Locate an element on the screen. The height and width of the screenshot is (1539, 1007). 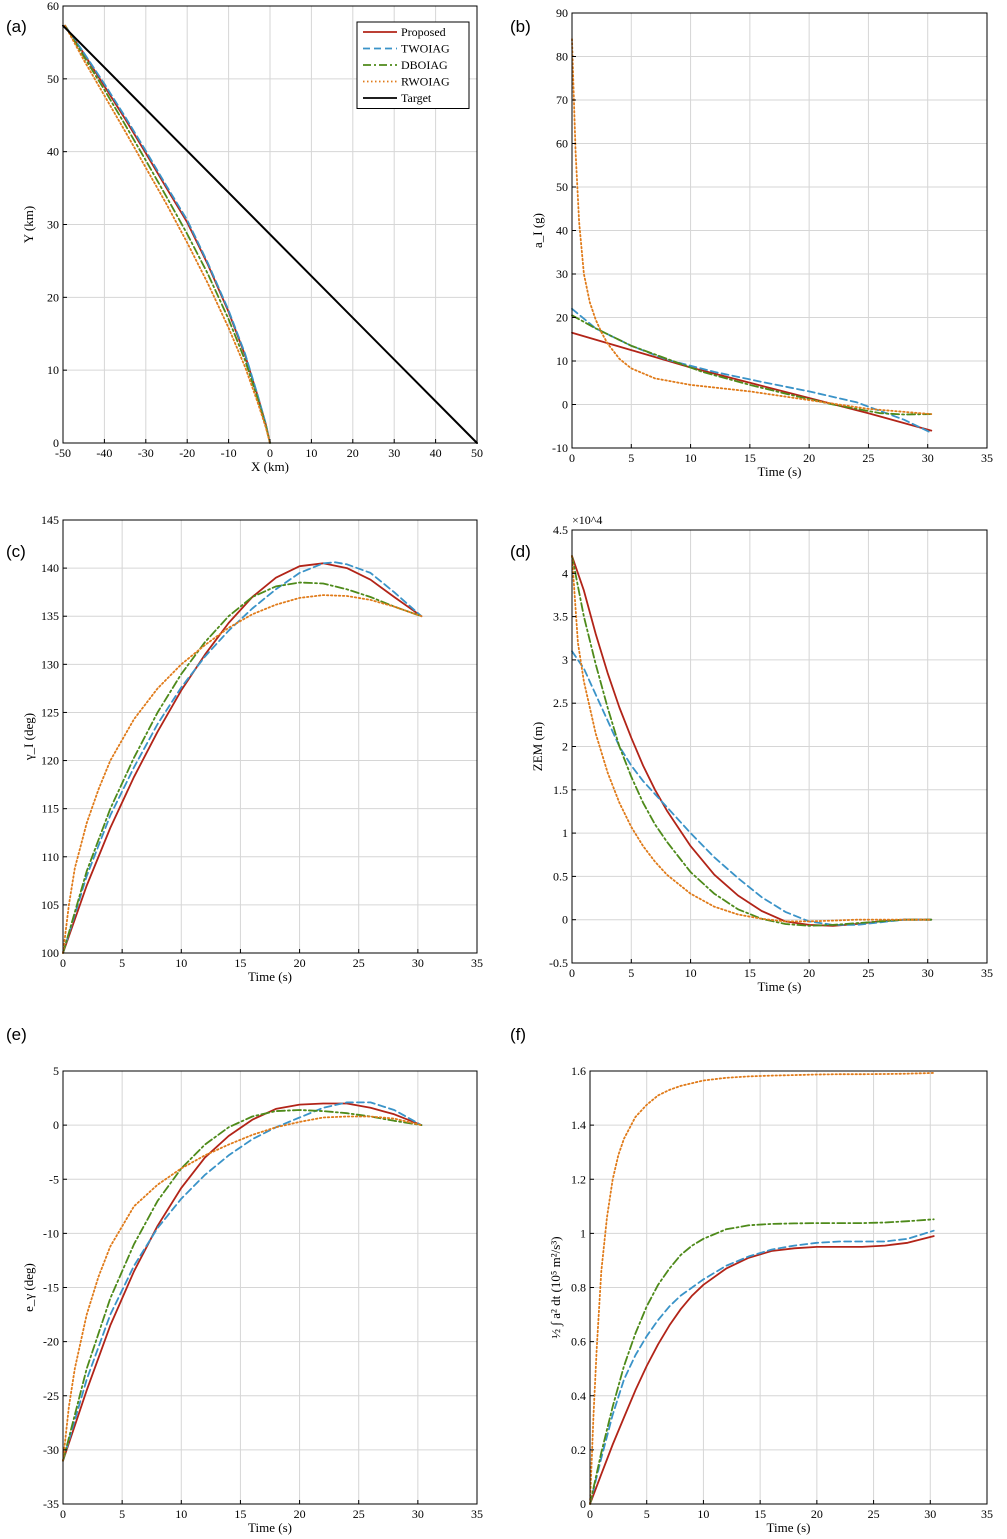
y-tick-label: 105 is located at coordinates (50, 905).